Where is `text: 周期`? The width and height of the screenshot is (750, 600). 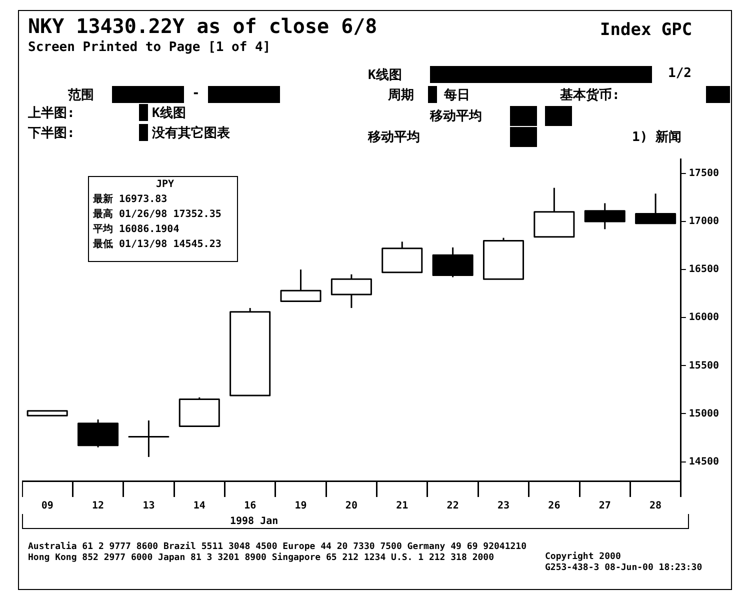
text: 周期 is located at coordinates (401, 95).